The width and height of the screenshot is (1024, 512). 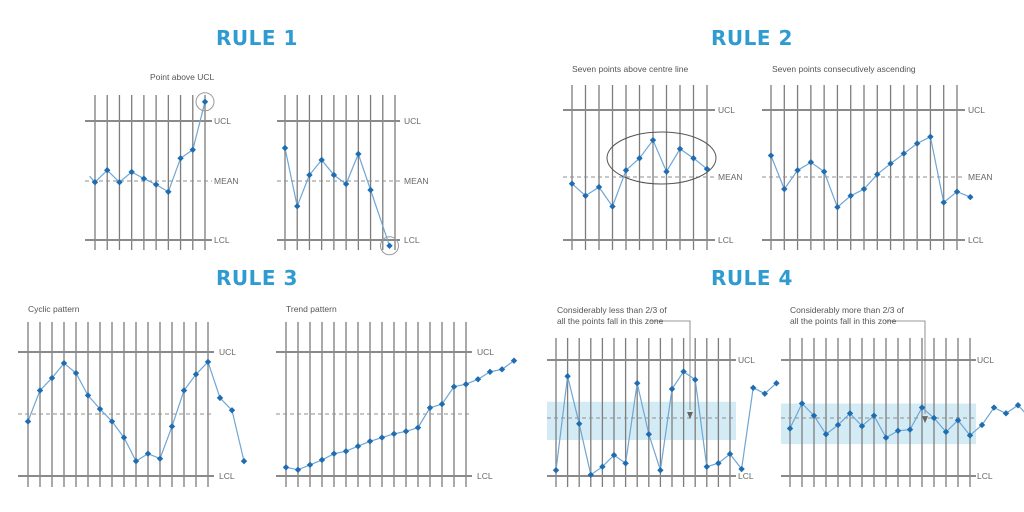 What do you see at coordinates (661, 158) in the screenshot?
I see `highlight-ellipse` at bounding box center [661, 158].